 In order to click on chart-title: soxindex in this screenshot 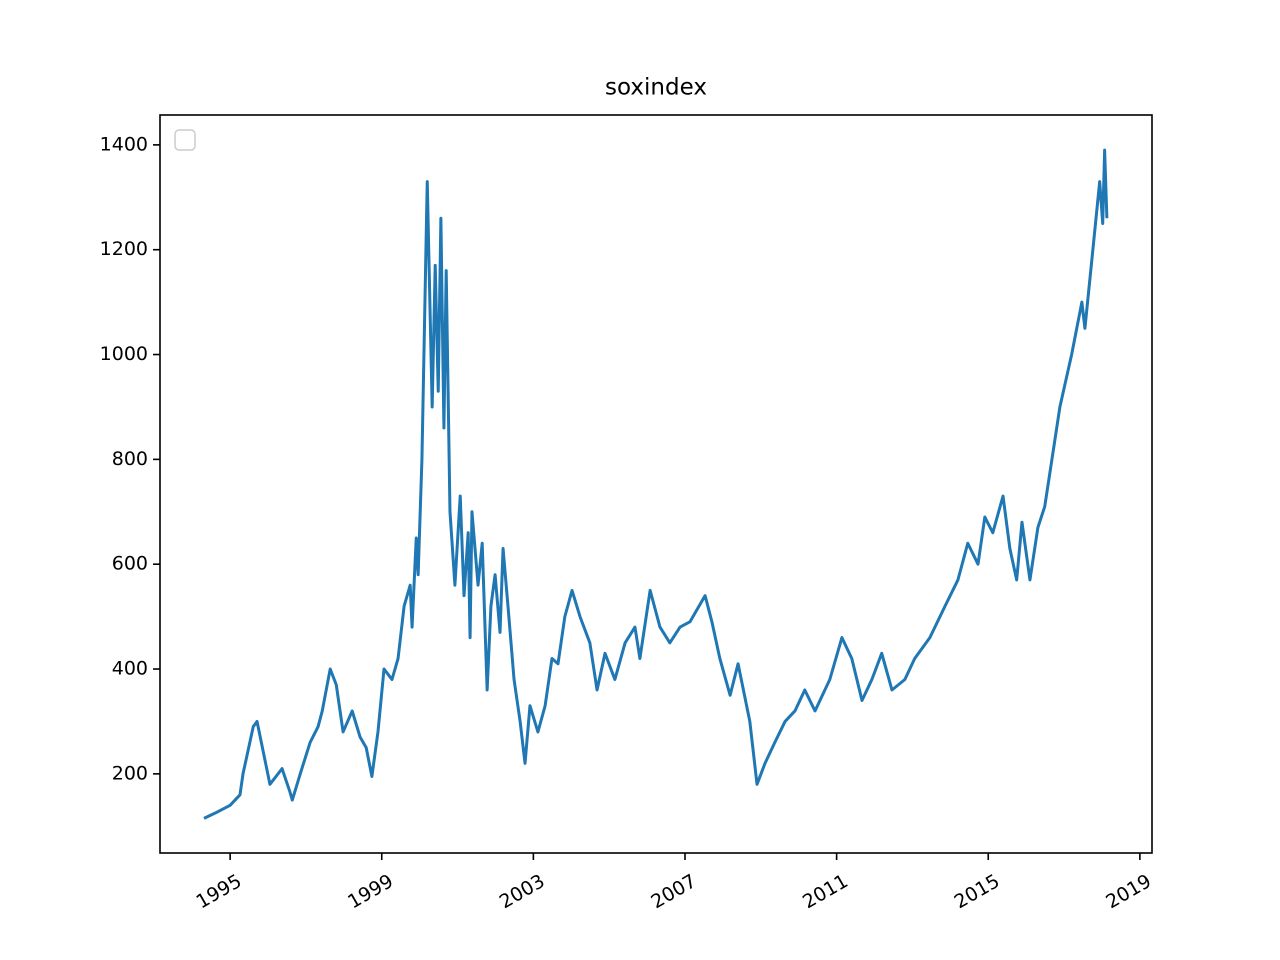, I will do `click(656, 88)`.